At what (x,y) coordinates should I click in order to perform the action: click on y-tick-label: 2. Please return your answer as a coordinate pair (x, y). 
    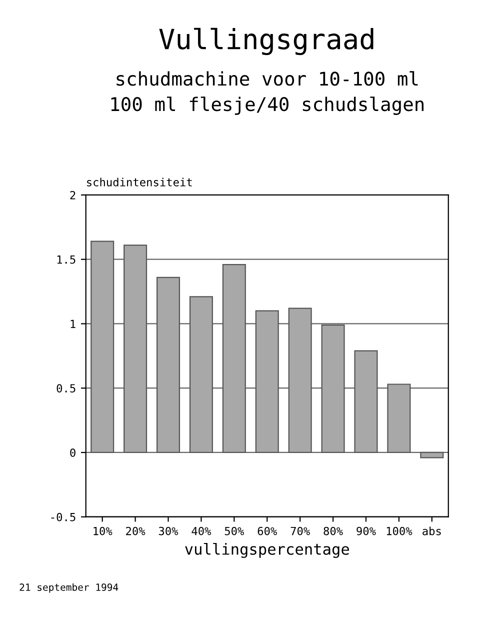
    Looking at the image, I should click on (73, 195).